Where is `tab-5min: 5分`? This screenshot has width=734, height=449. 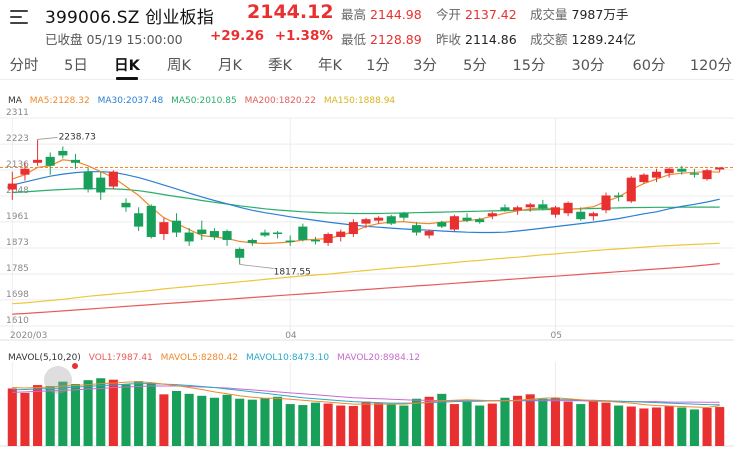 tab-5min: 5分 is located at coordinates (475, 66).